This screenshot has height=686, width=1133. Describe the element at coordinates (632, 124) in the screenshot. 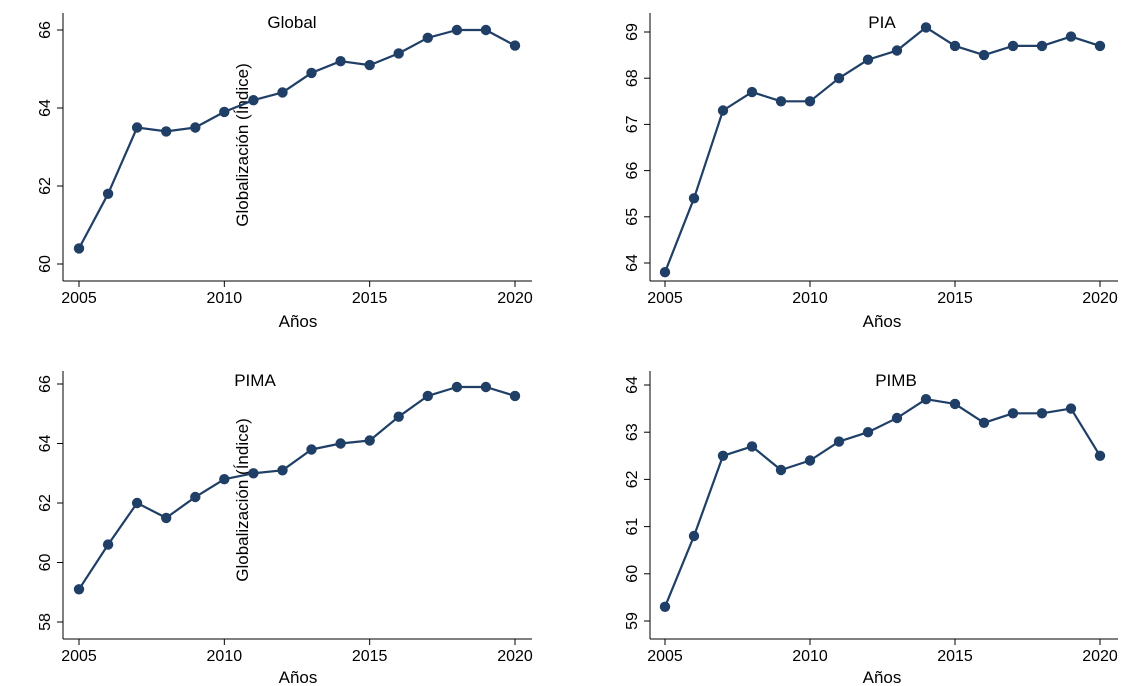

I see `y-tick-label: 67` at that location.